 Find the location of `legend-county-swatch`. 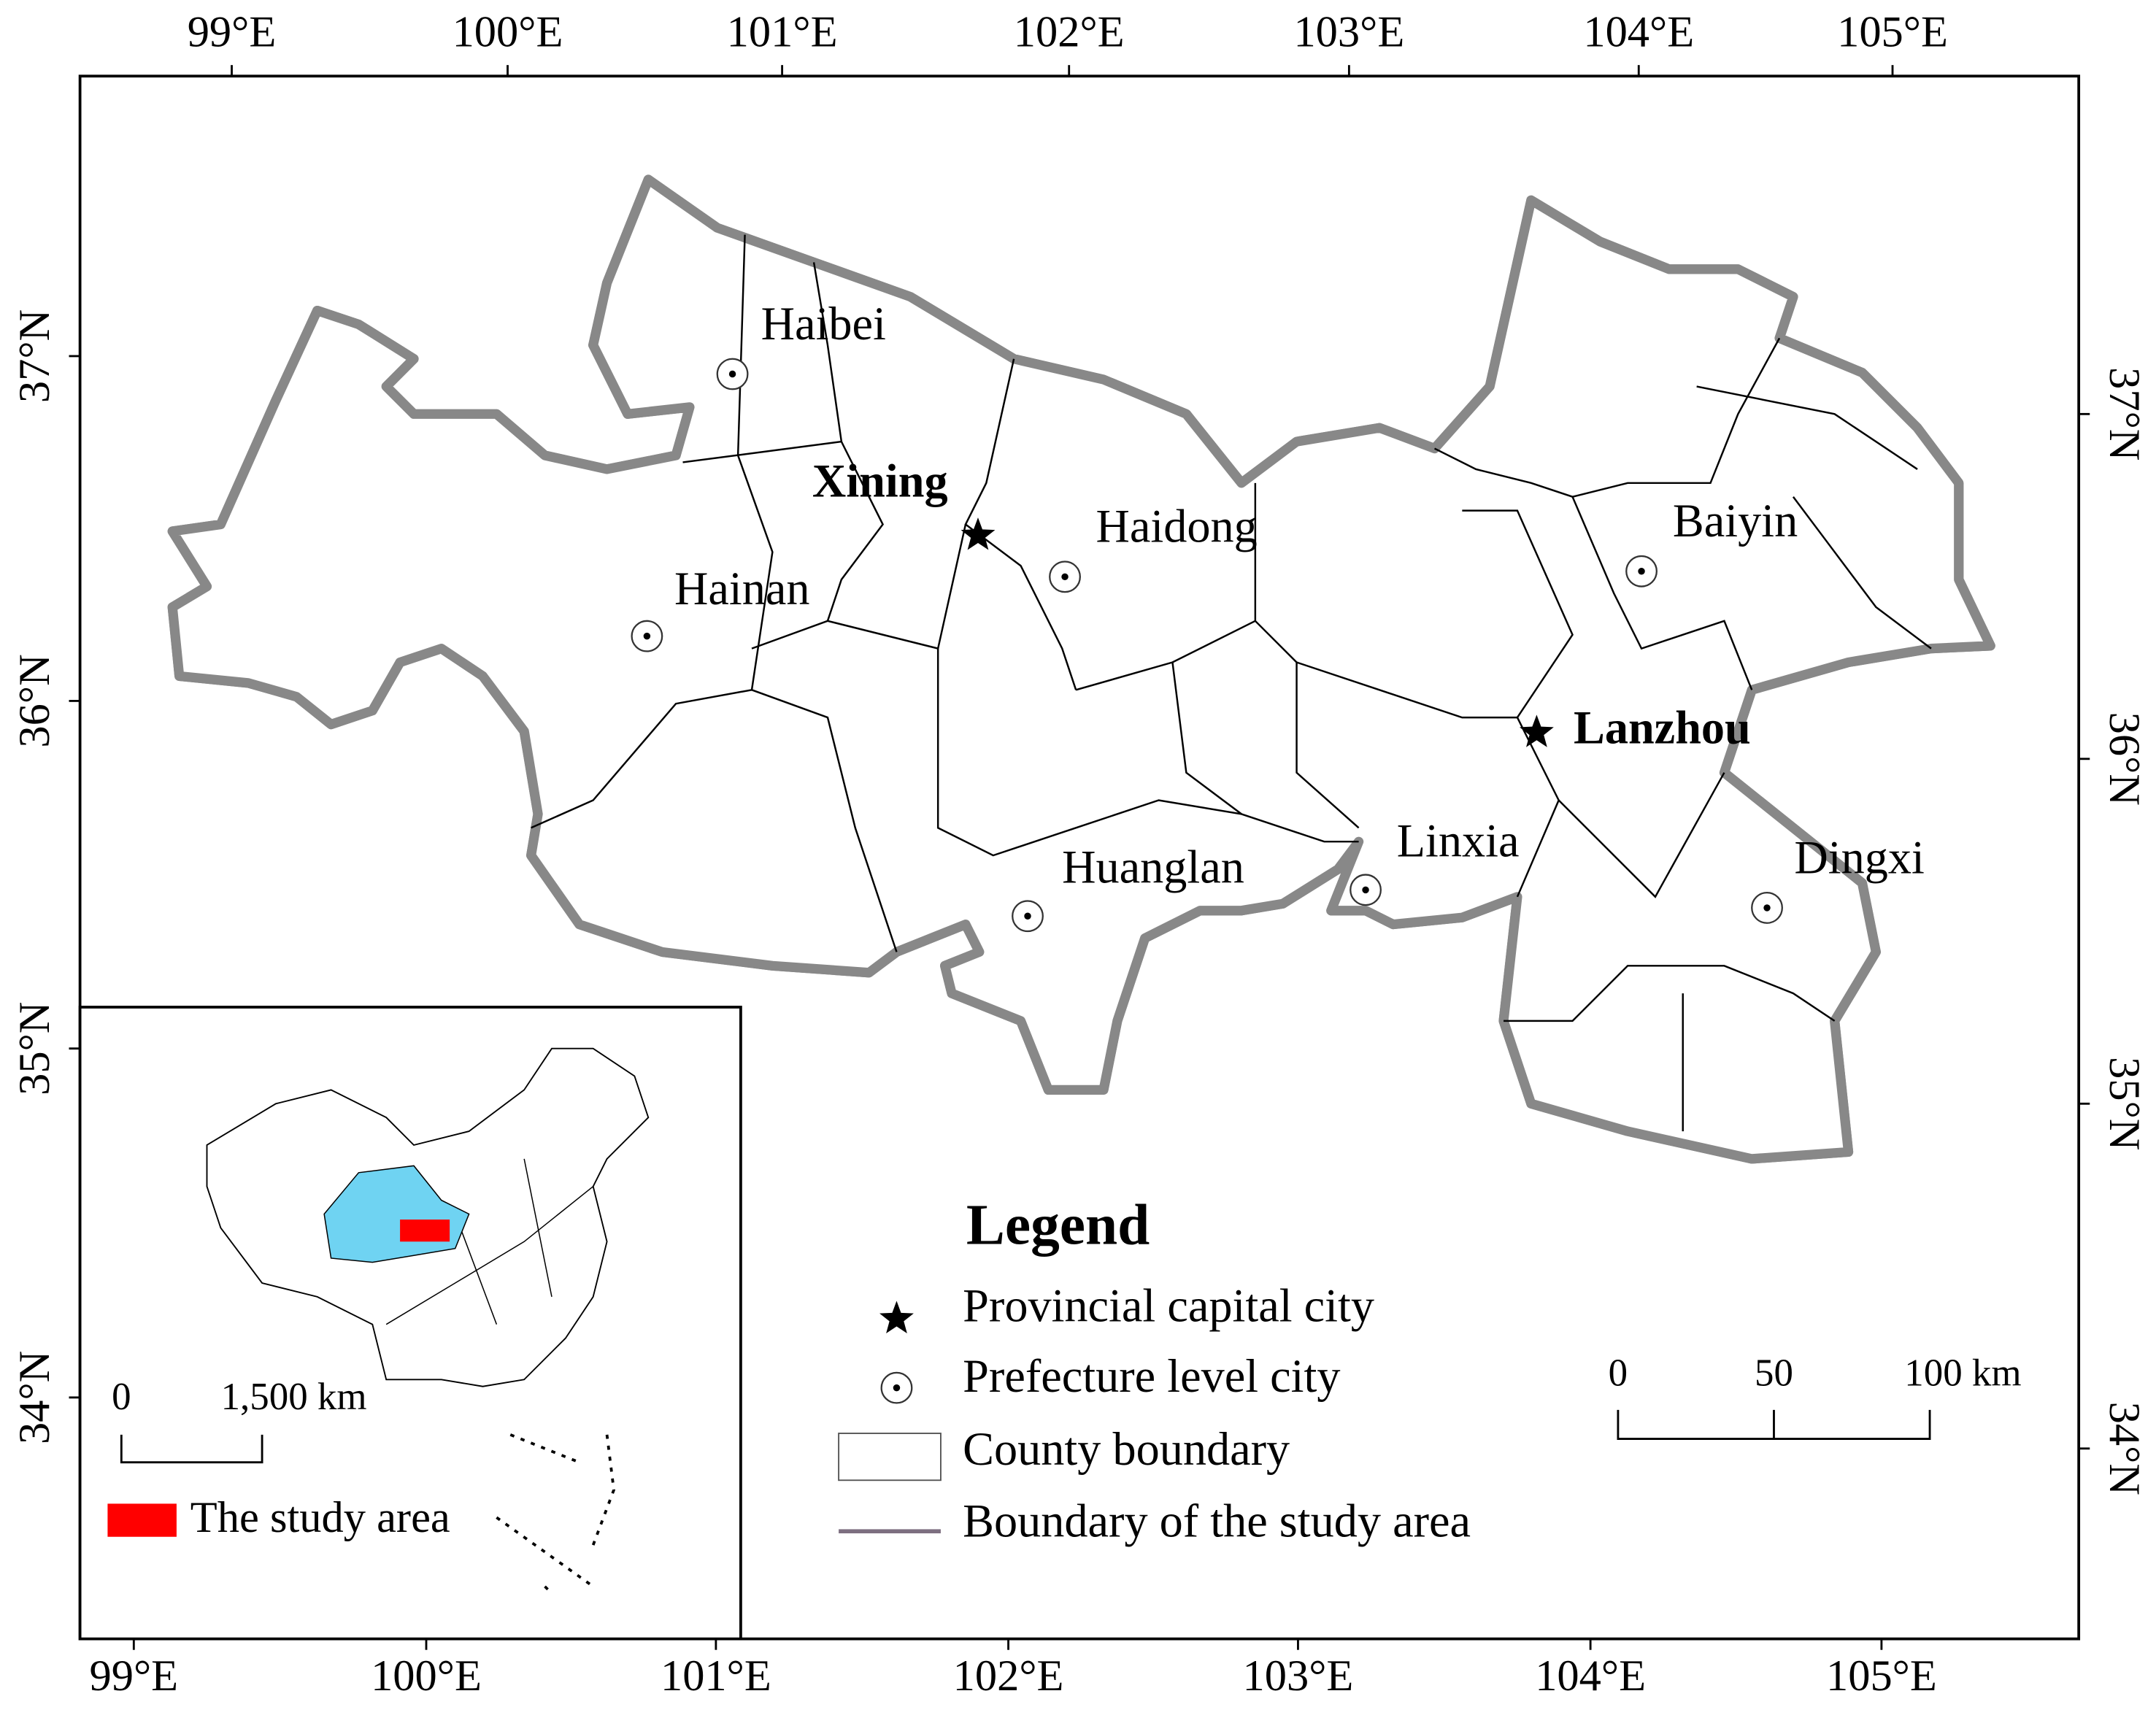

legend-county-swatch is located at coordinates (890, 1457).